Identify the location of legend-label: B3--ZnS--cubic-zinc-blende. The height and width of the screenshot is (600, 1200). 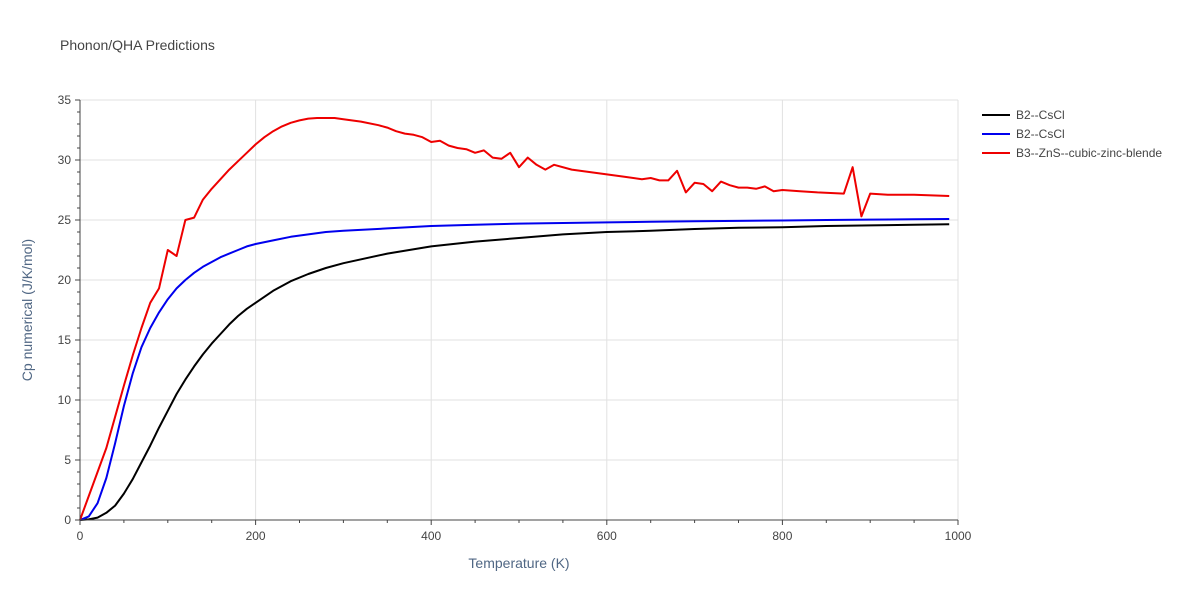
(1089, 153).